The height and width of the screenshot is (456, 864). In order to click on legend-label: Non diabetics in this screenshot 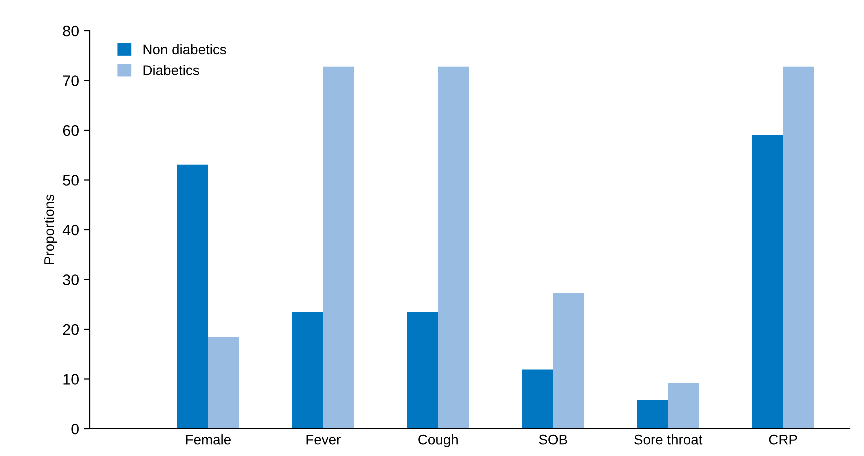, I will do `click(185, 49)`.